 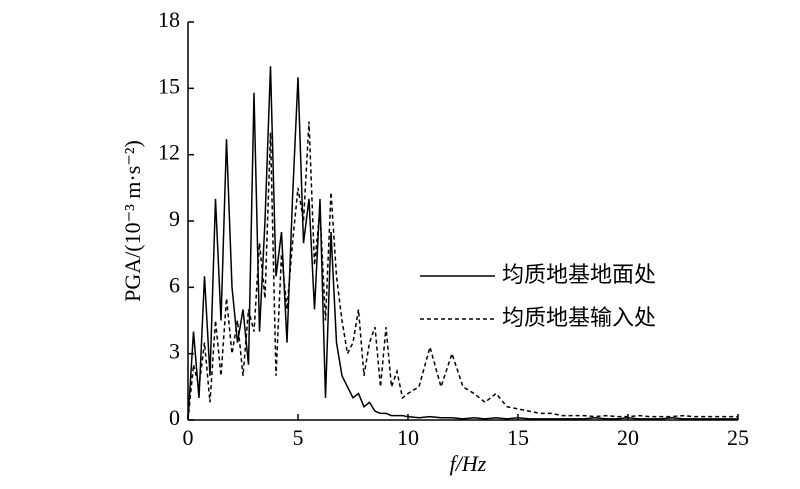 I want to click on y-axis-label: PGA/(10⁻³ m·s⁻²), so click(x=132, y=221).